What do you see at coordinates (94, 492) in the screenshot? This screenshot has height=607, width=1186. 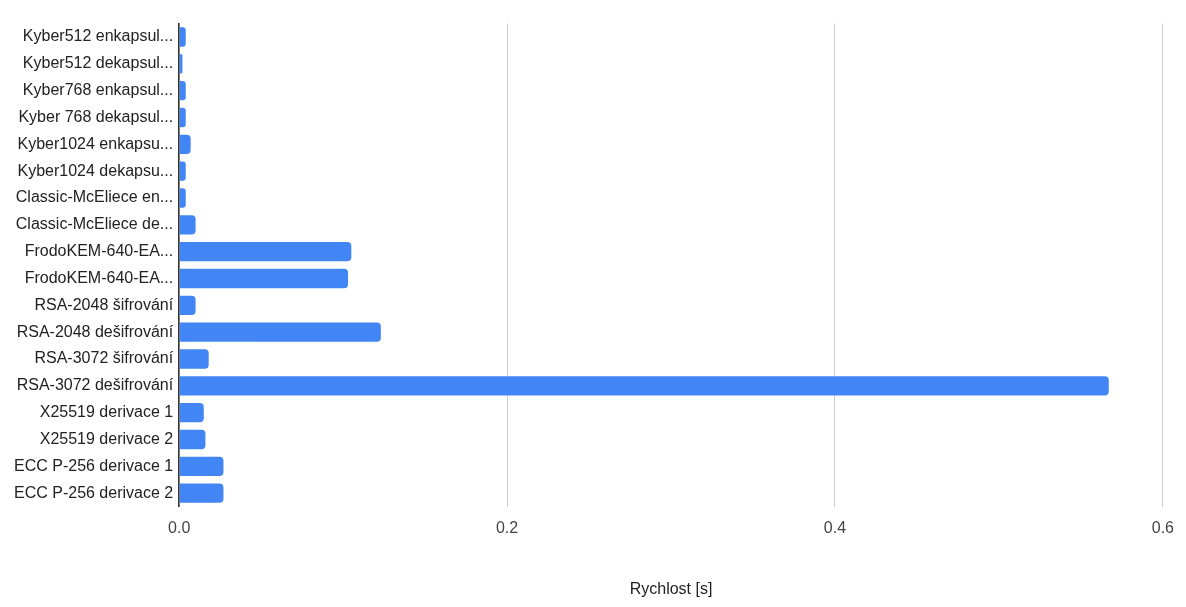 I see `y-tick-label: ECC P-256 derivace 2` at bounding box center [94, 492].